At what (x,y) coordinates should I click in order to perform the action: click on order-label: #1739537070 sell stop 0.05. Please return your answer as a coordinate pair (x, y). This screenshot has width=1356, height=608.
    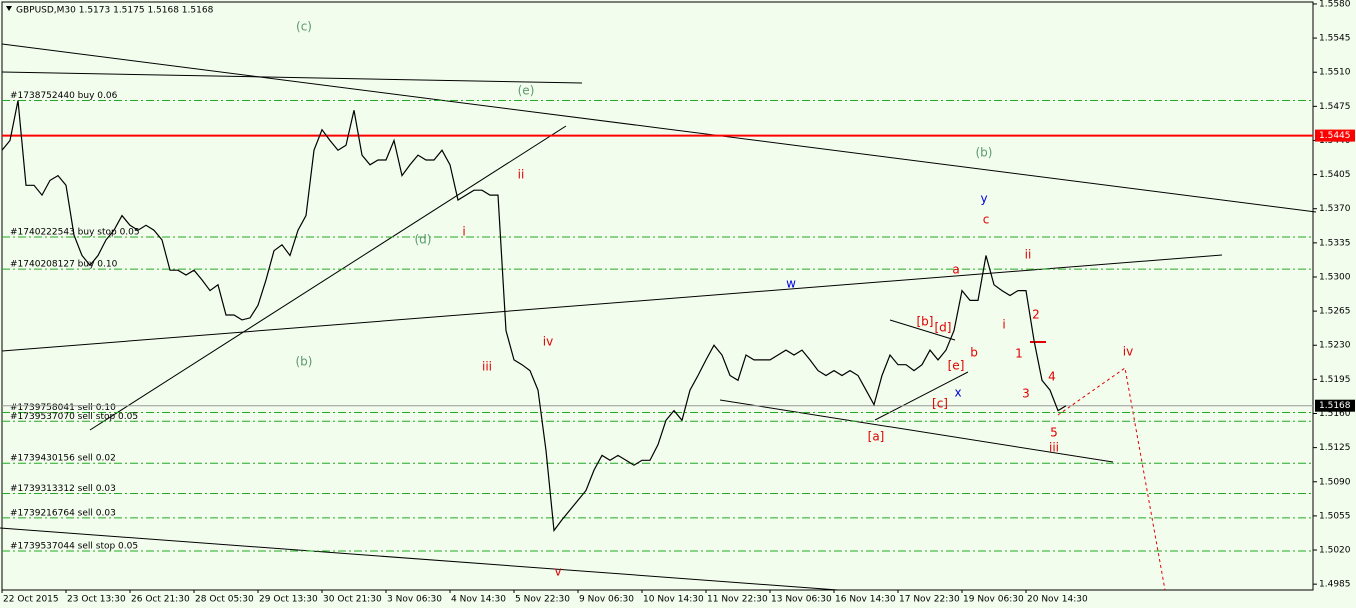
    Looking at the image, I should click on (74, 417).